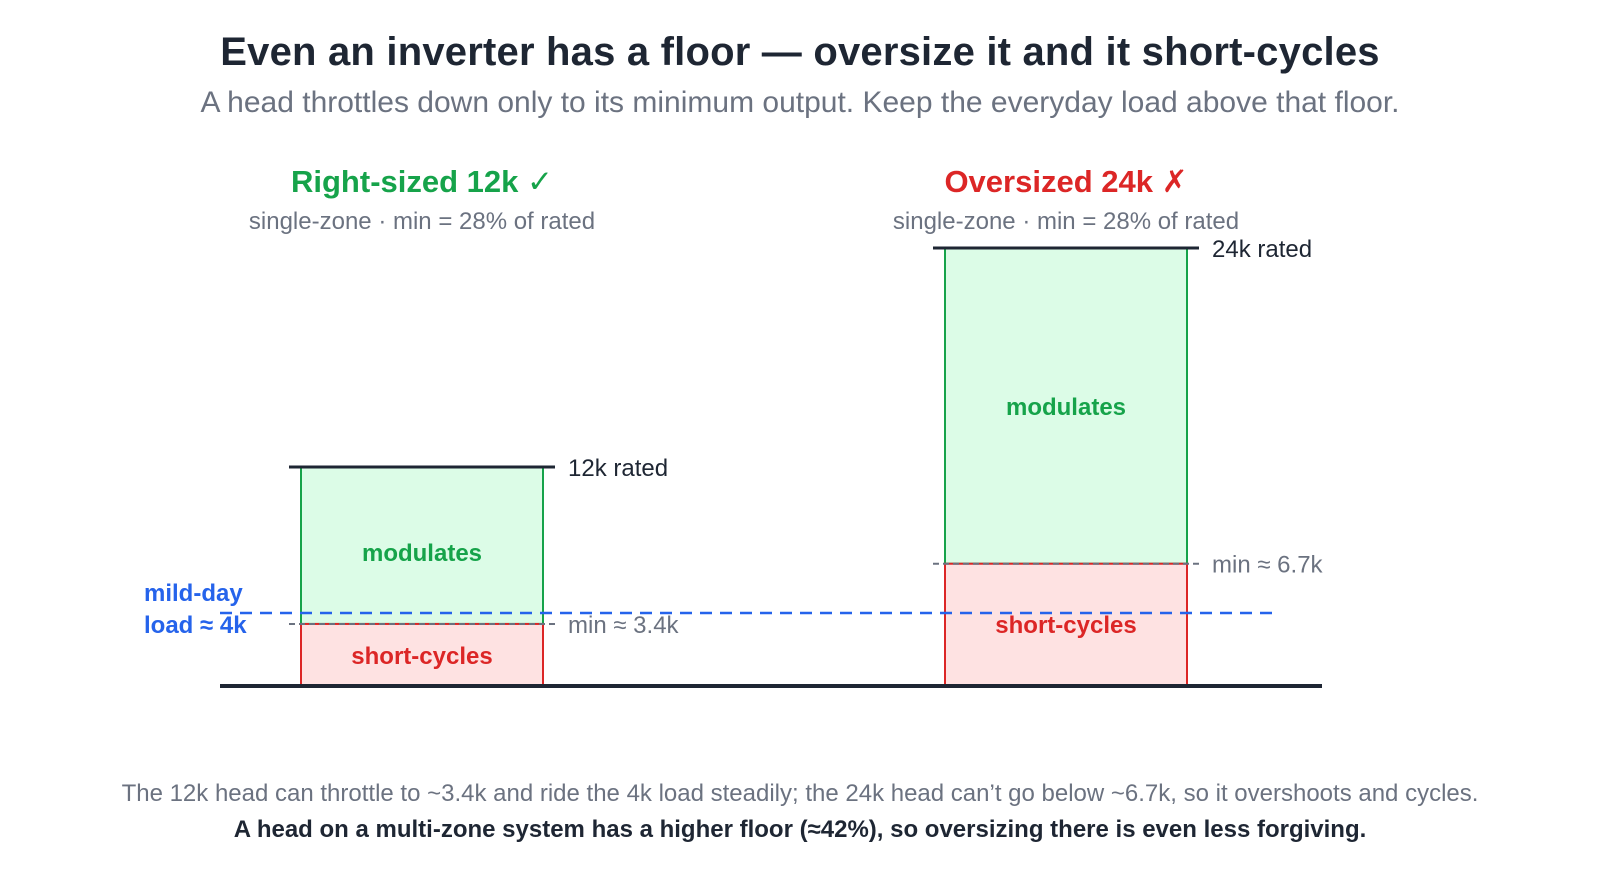 The width and height of the screenshot is (1600, 880). I want to click on modulate-region, so click(1066, 406).